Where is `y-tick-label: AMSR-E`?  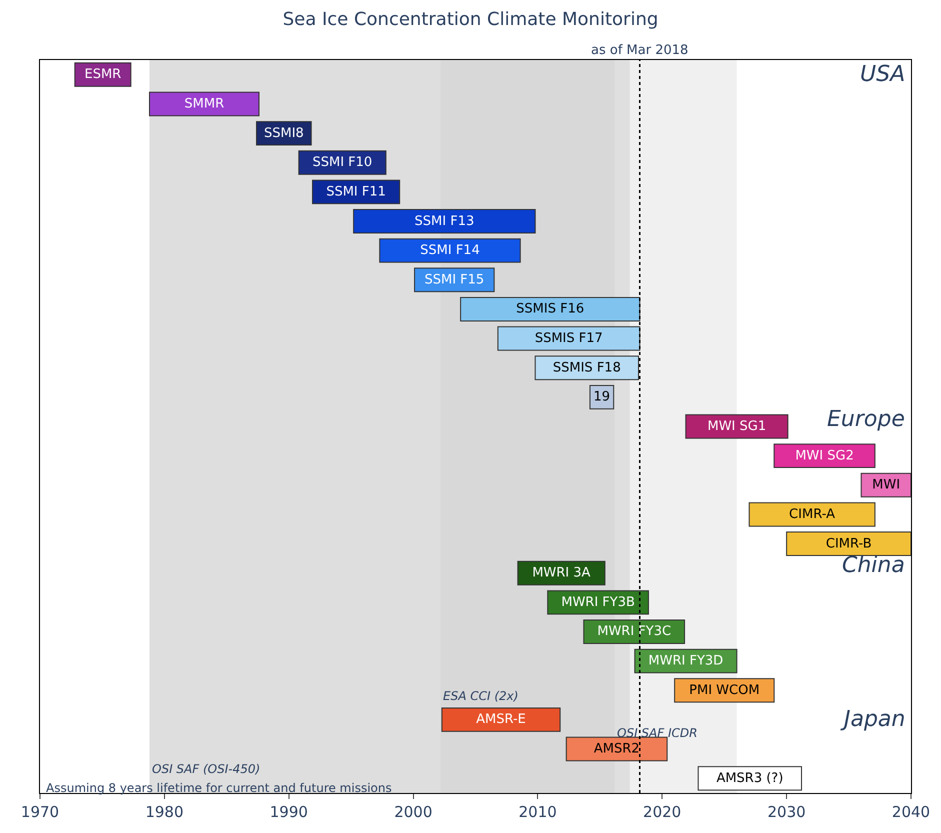 y-tick-label: AMSR-E is located at coordinates (501, 720).